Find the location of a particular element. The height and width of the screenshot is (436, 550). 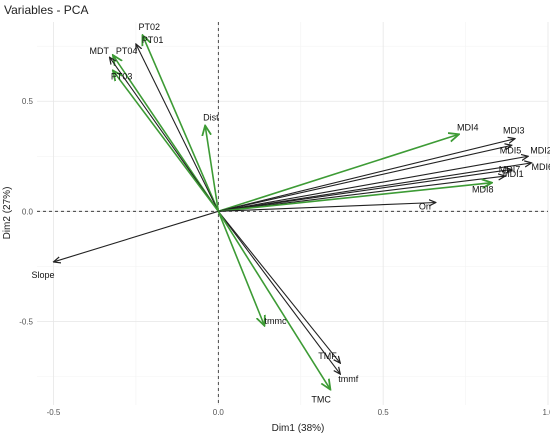

vector-arrow-mdi3 is located at coordinates (366, 175).